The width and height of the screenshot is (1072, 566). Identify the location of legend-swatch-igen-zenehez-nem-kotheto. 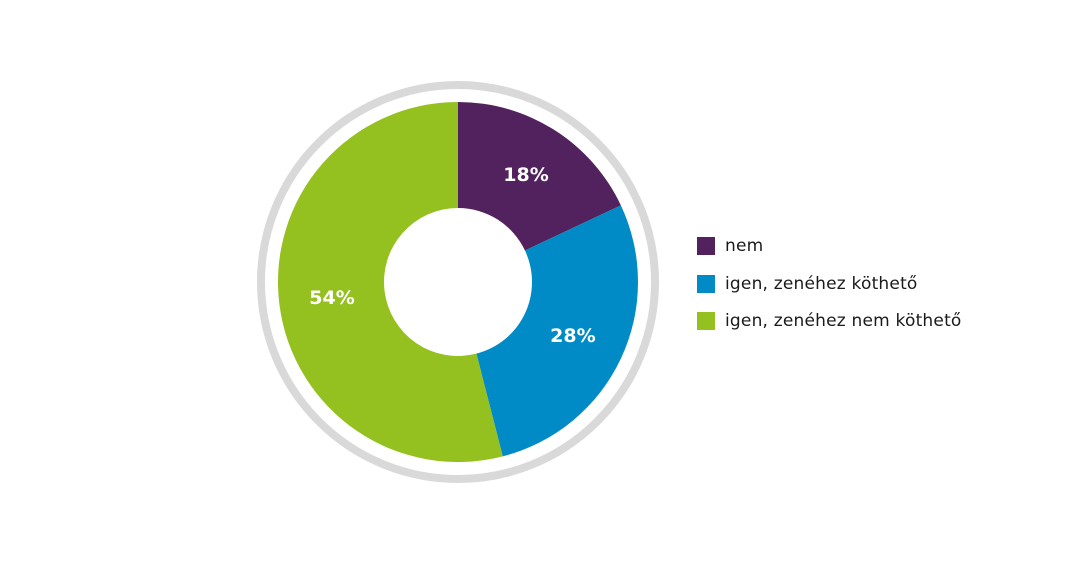
(706, 321).